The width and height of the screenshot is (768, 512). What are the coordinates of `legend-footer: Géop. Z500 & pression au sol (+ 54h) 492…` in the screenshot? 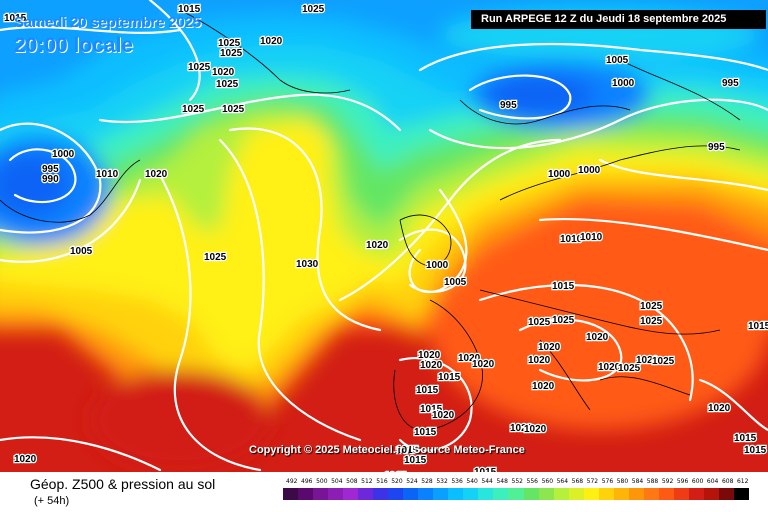 It's located at (384, 492).